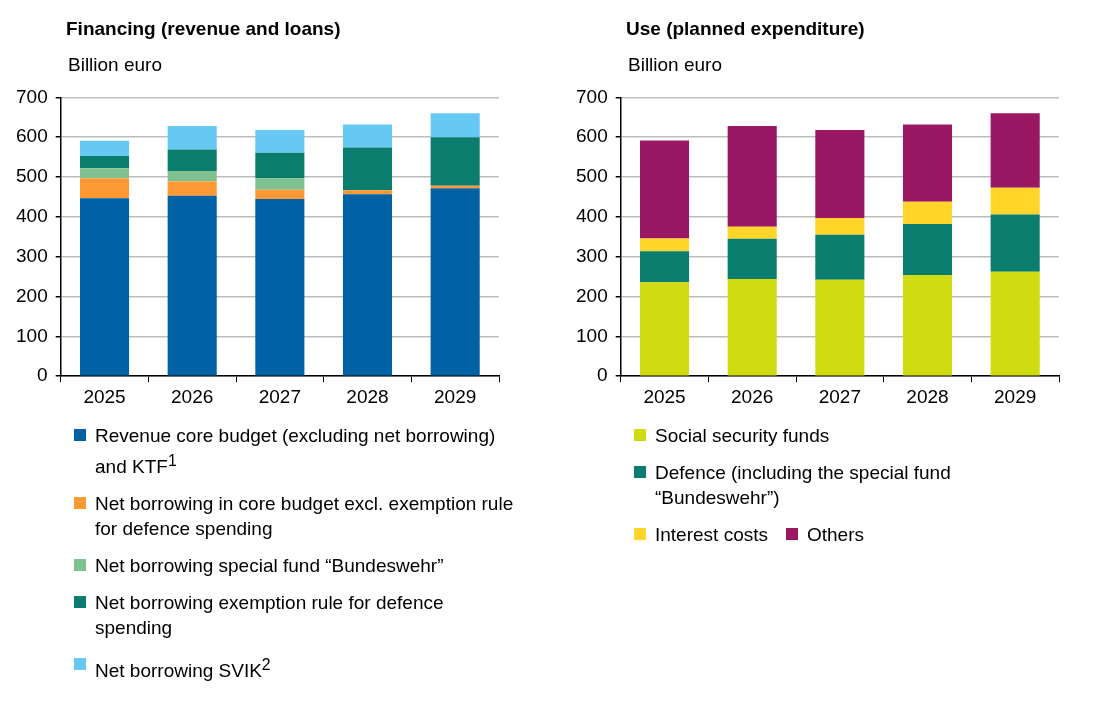 This screenshot has width=1106, height=704. I want to click on legend-label: Net borrowing exemption rule for defence spending, so click(270, 616).